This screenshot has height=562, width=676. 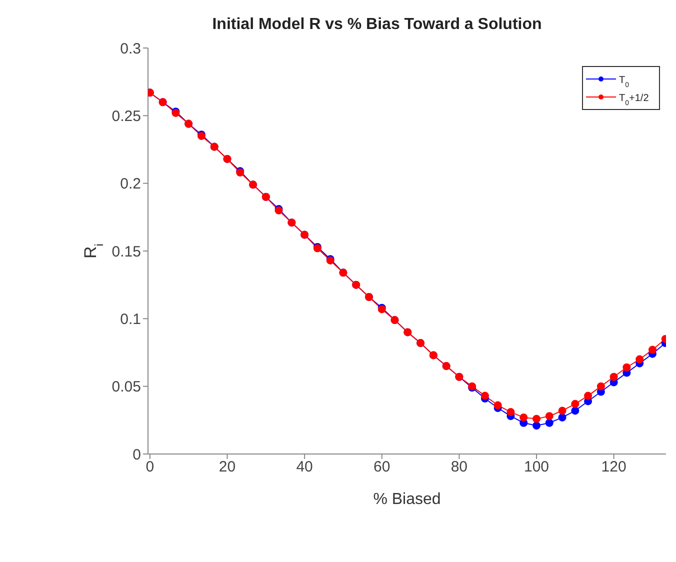 I want to click on y-tick-label: 0.1, so click(x=130, y=319).